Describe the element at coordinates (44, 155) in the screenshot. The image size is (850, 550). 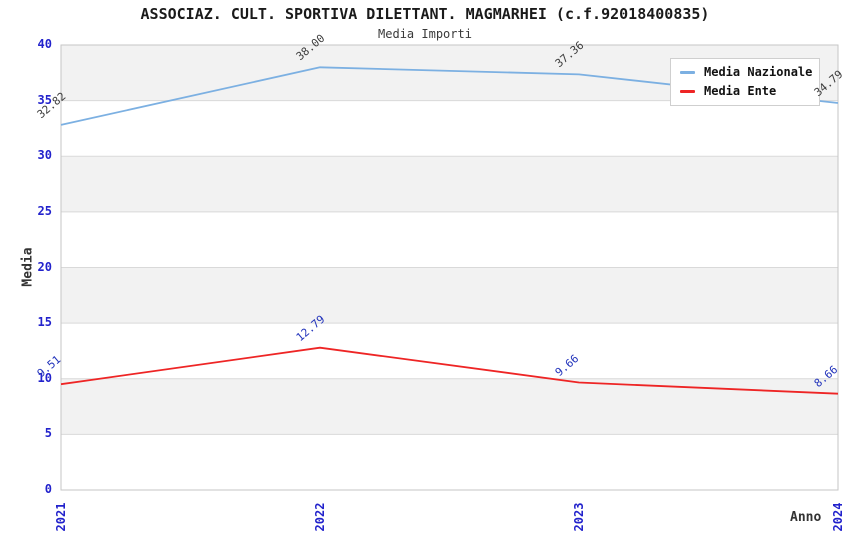
I see `y-tick-label: 30` at that location.